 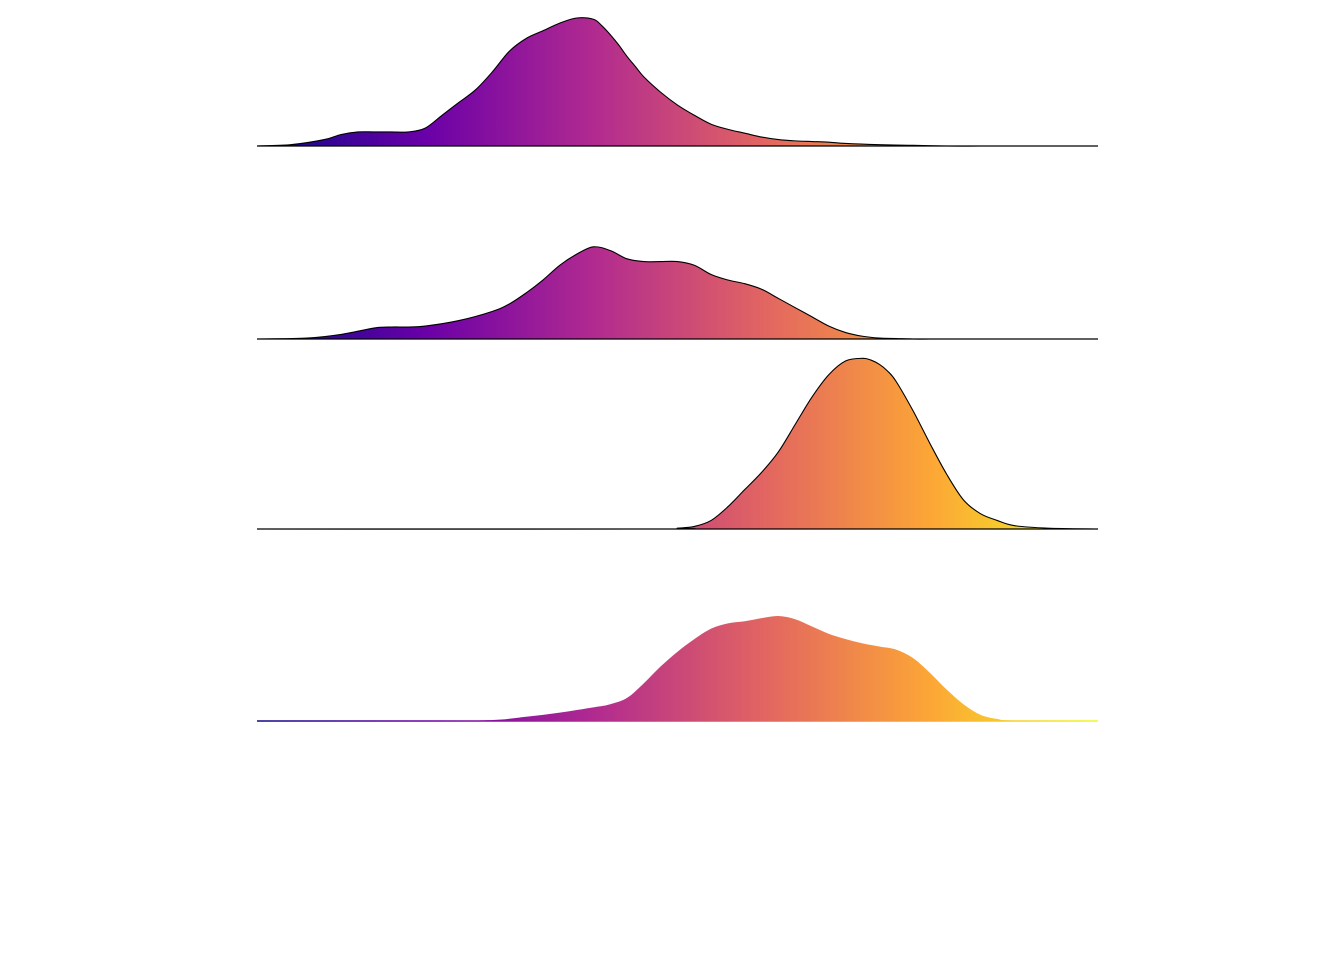 I want to click on ridge-2-outline, so click(x=677, y=293).